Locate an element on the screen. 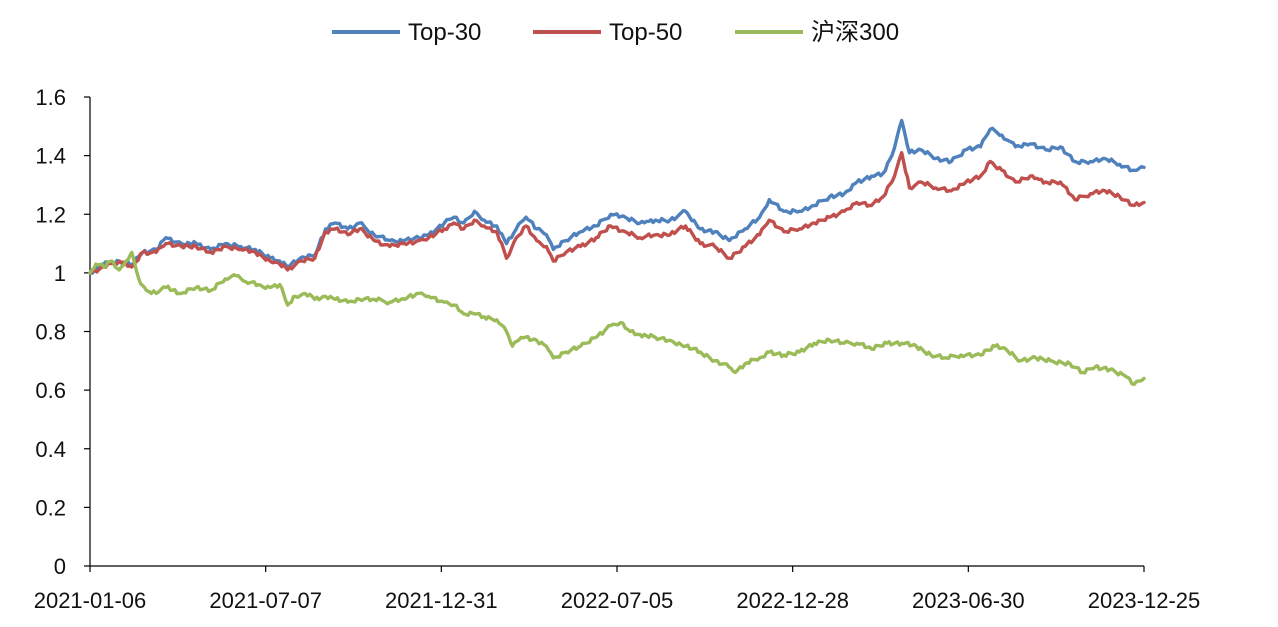 The width and height of the screenshot is (1278, 627). legend-label: 沪深300 is located at coordinates (855, 32).